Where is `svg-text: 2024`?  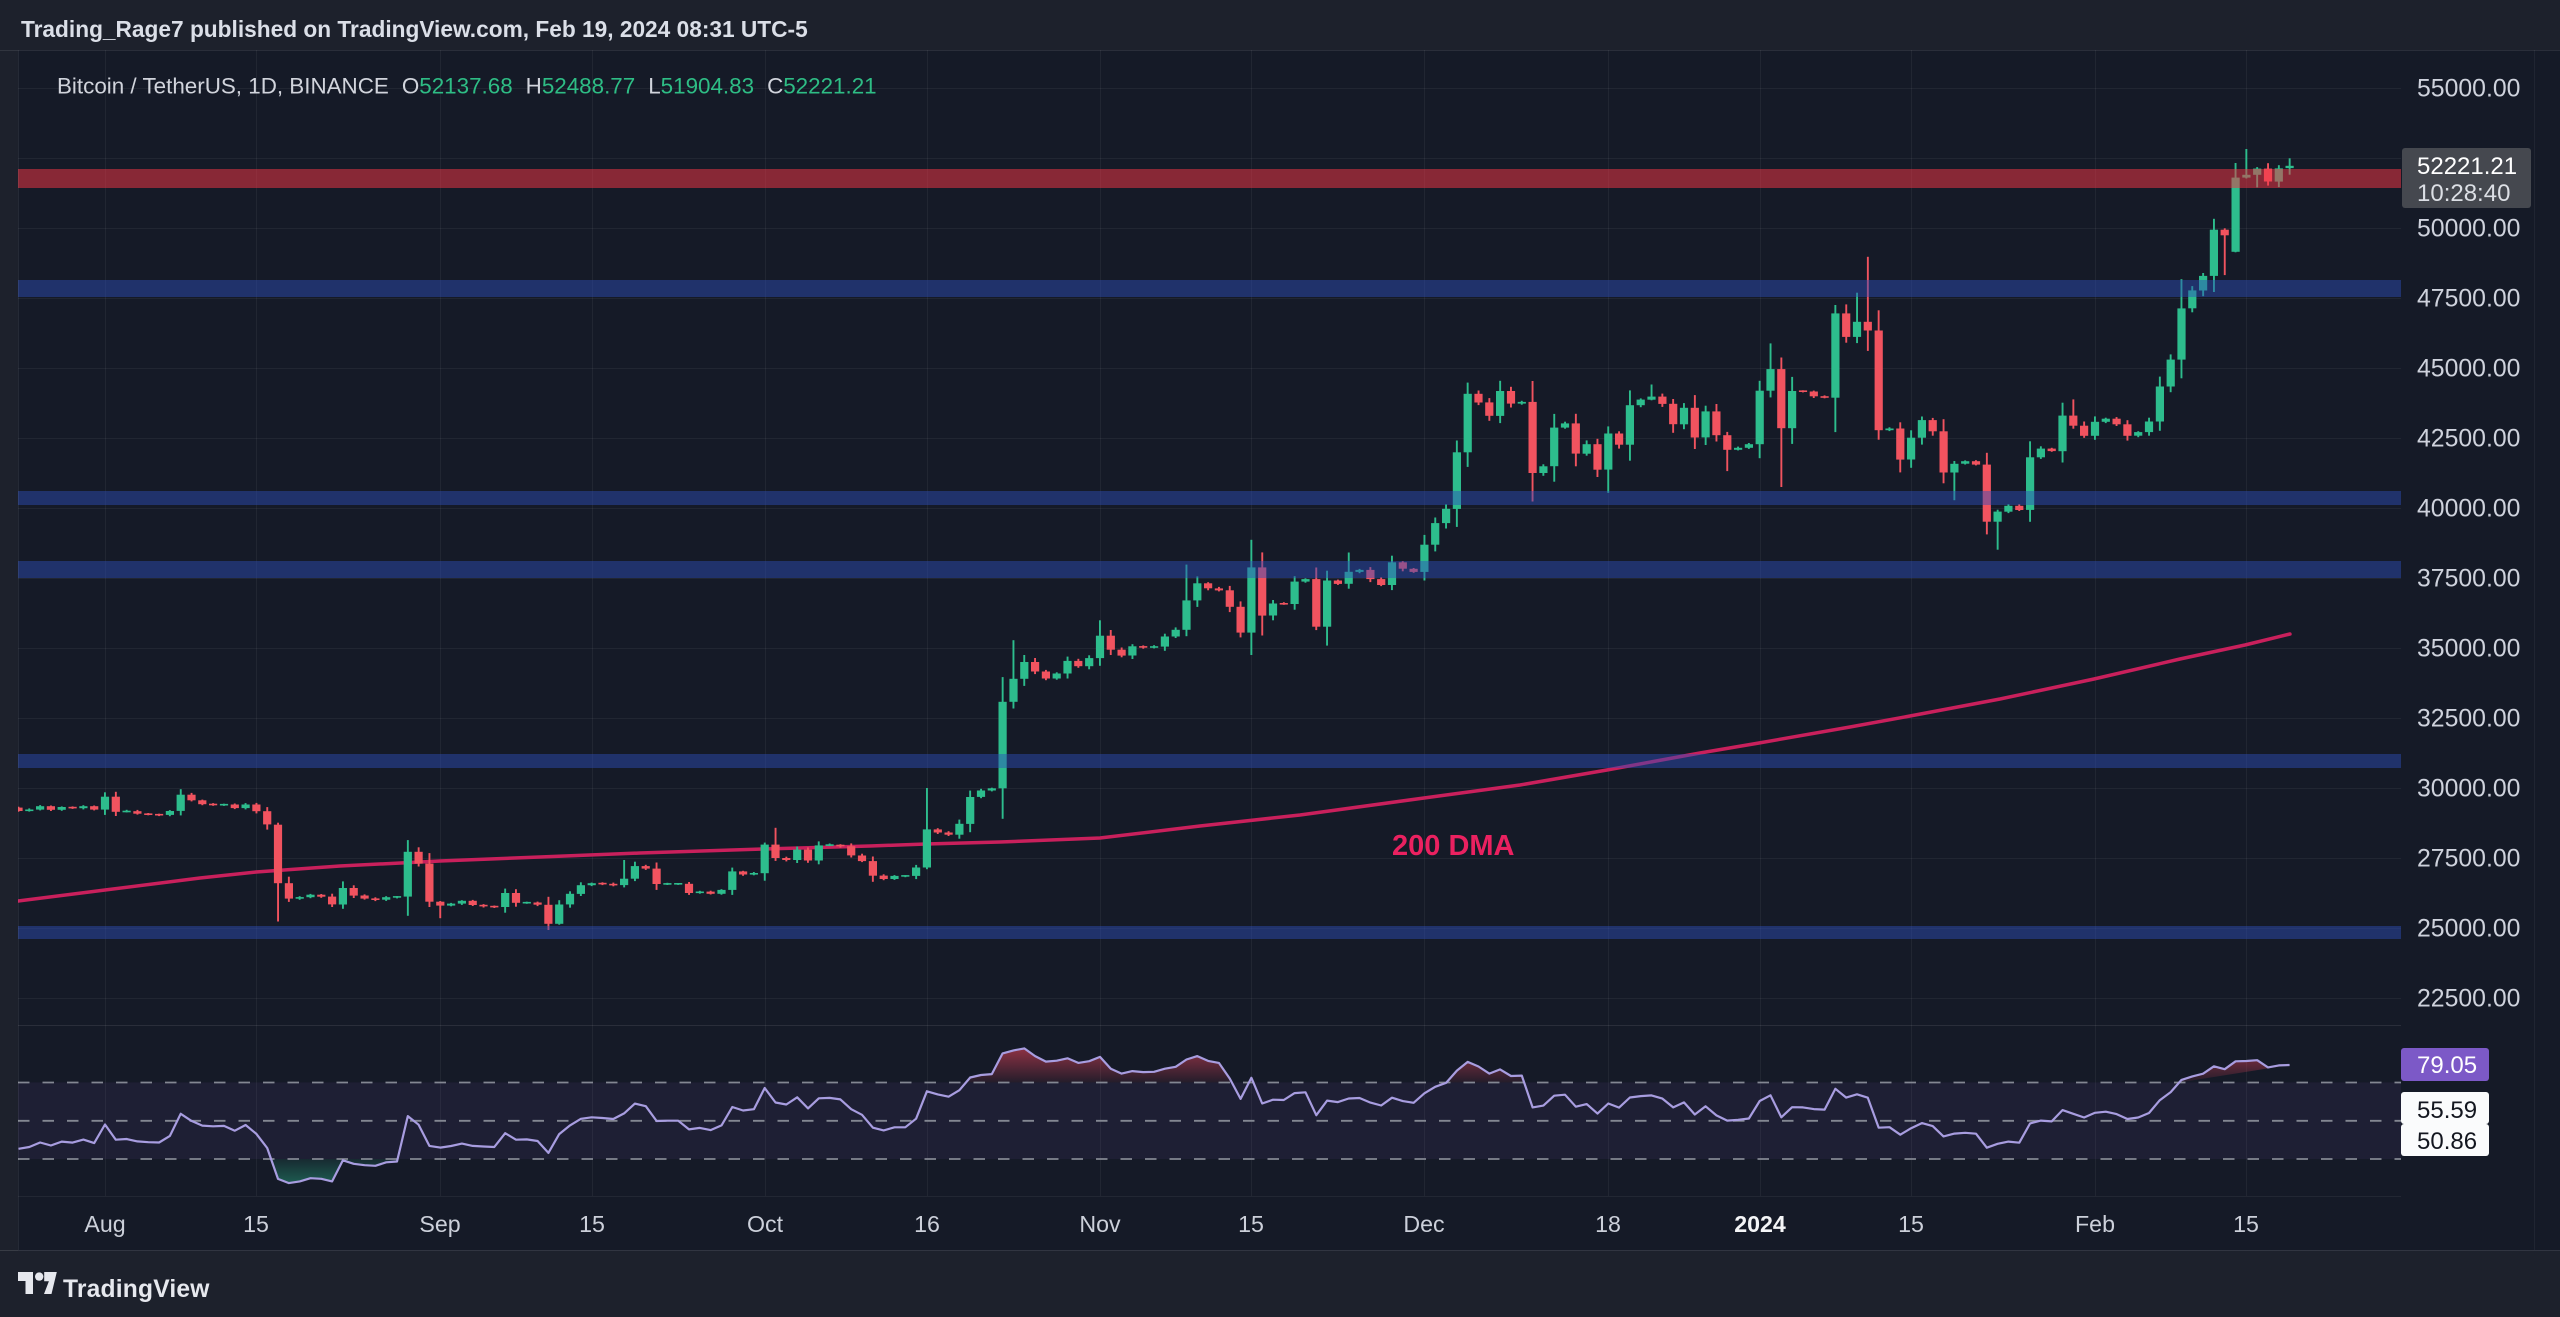
svg-text: 2024 is located at coordinates (1760, 1224).